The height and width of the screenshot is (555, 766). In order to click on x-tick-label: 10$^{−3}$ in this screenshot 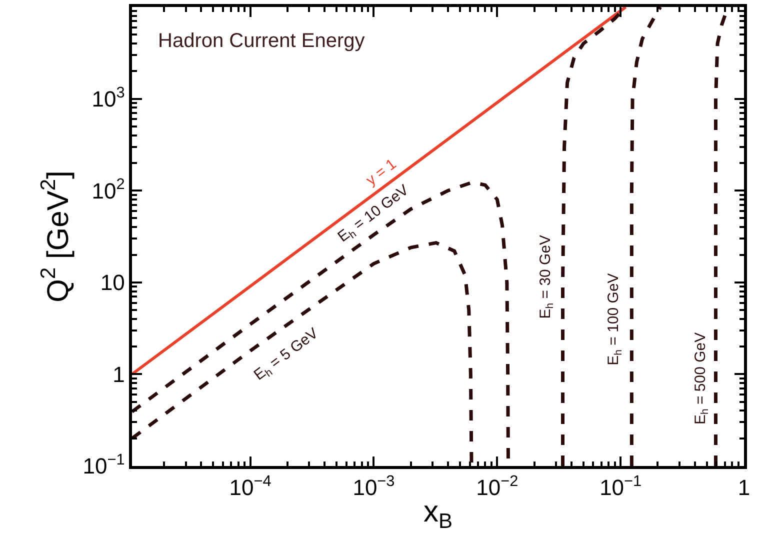, I will do `click(373, 486)`.